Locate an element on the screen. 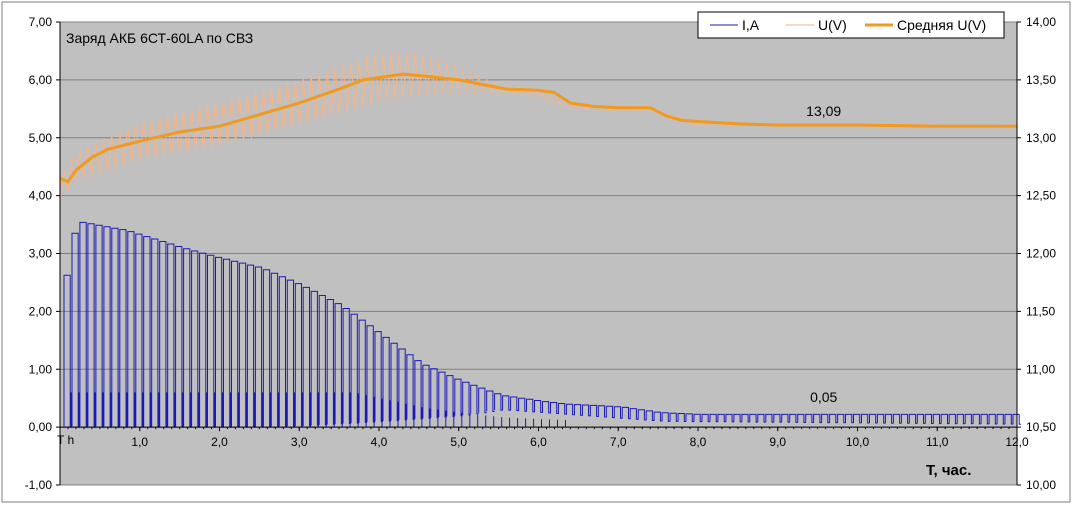 The width and height of the screenshot is (1072, 510). y-left-tick-label: -1,00 is located at coordinates (39, 485).